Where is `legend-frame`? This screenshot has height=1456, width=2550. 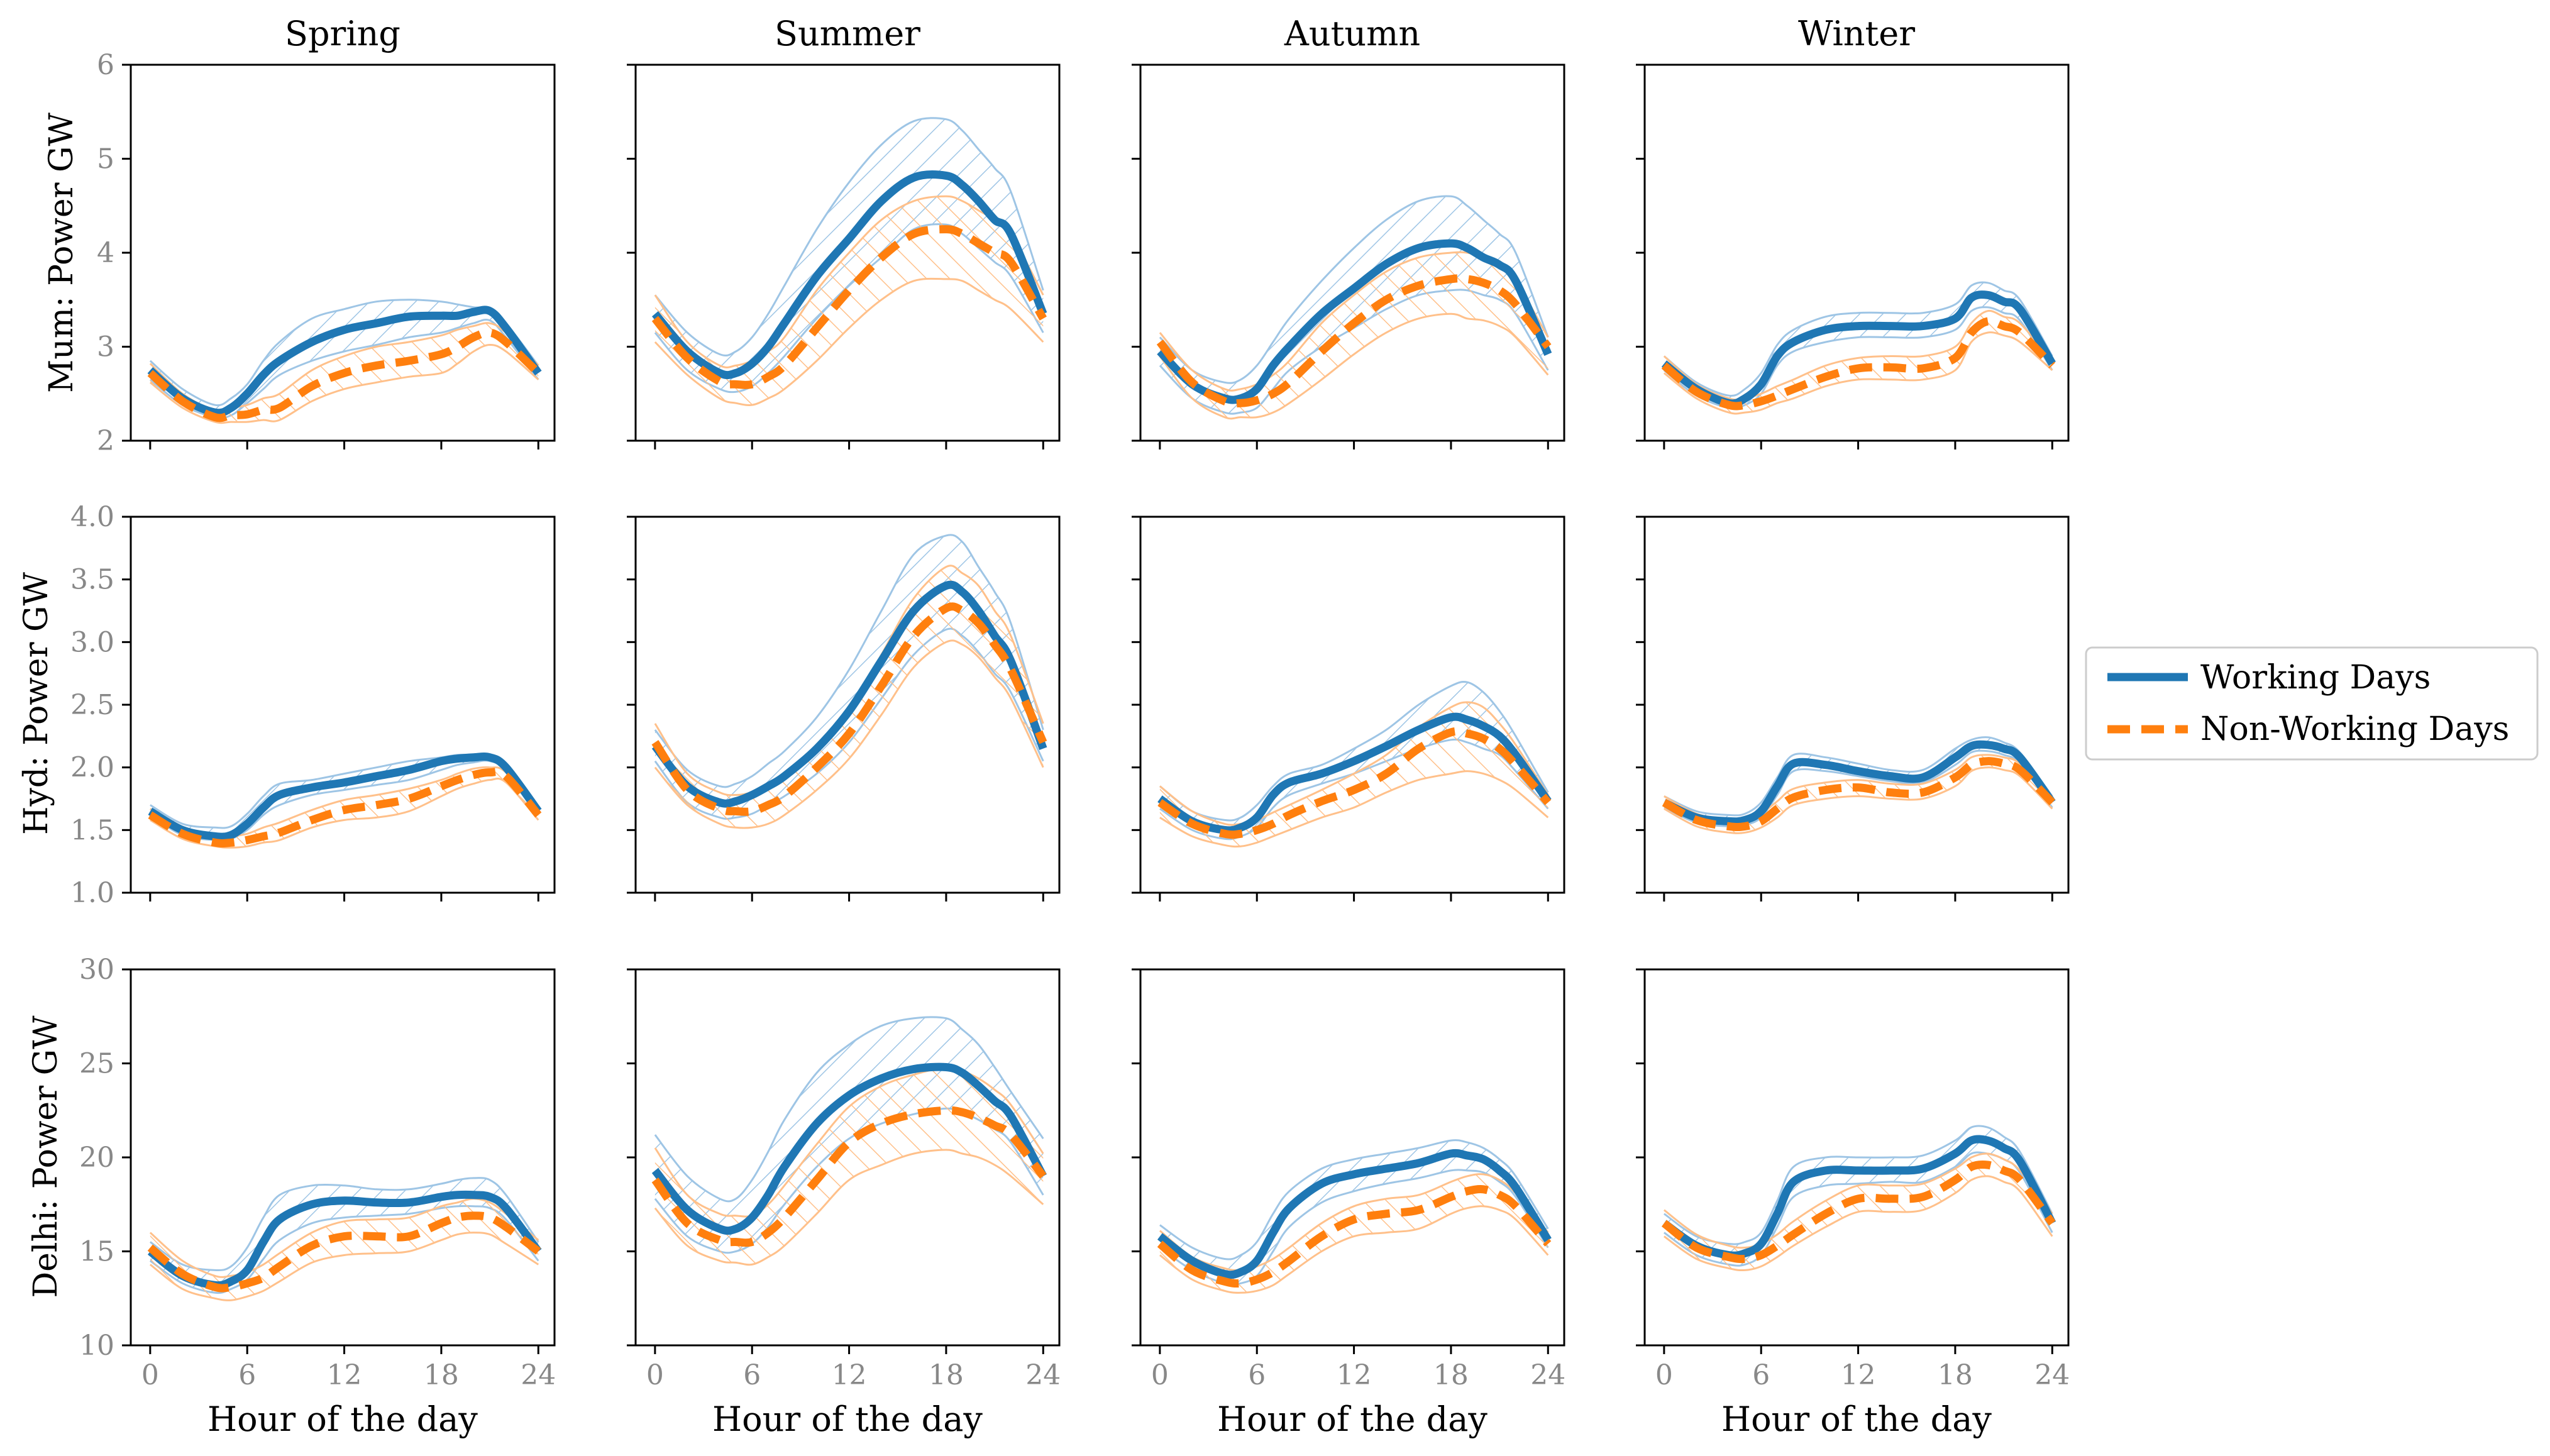
legend-frame is located at coordinates (2312, 703).